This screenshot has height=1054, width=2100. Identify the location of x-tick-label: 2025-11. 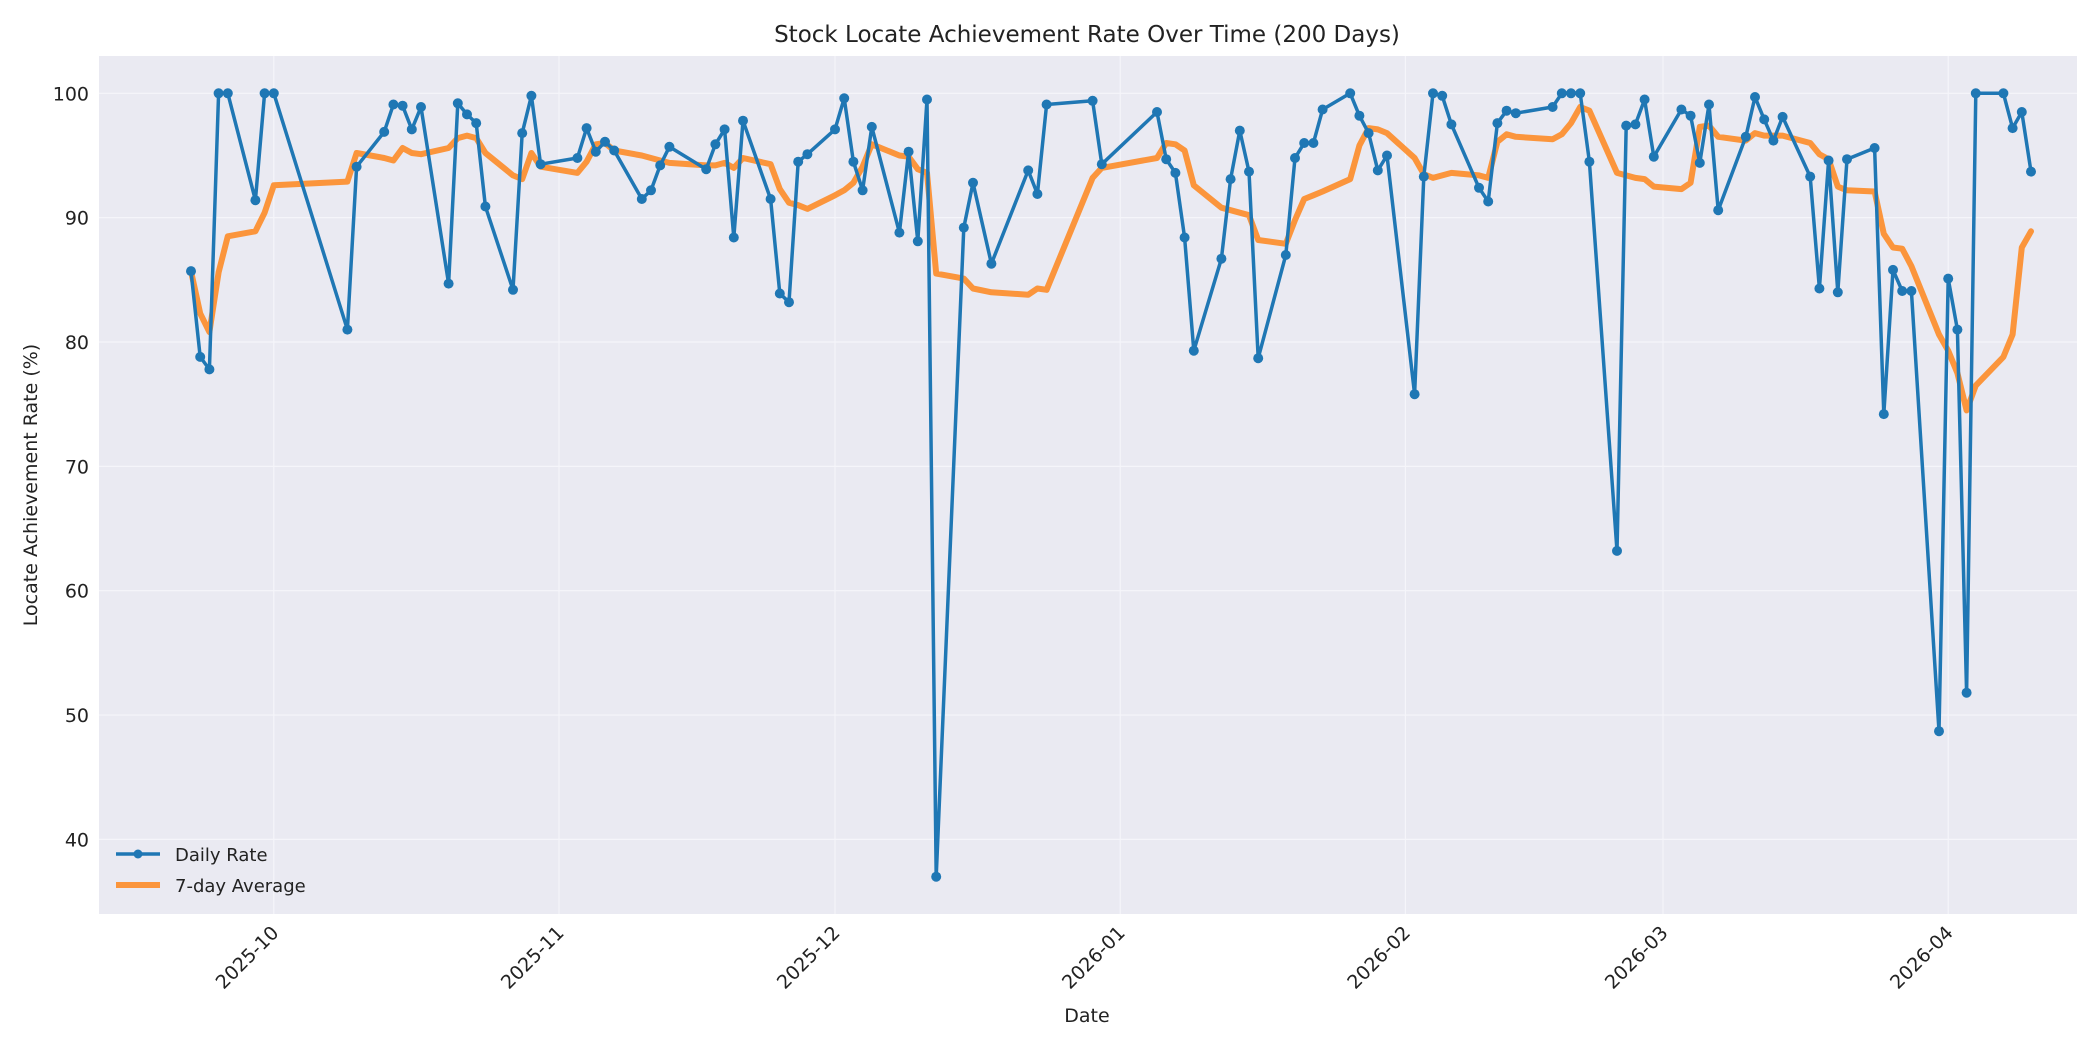
(533, 958).